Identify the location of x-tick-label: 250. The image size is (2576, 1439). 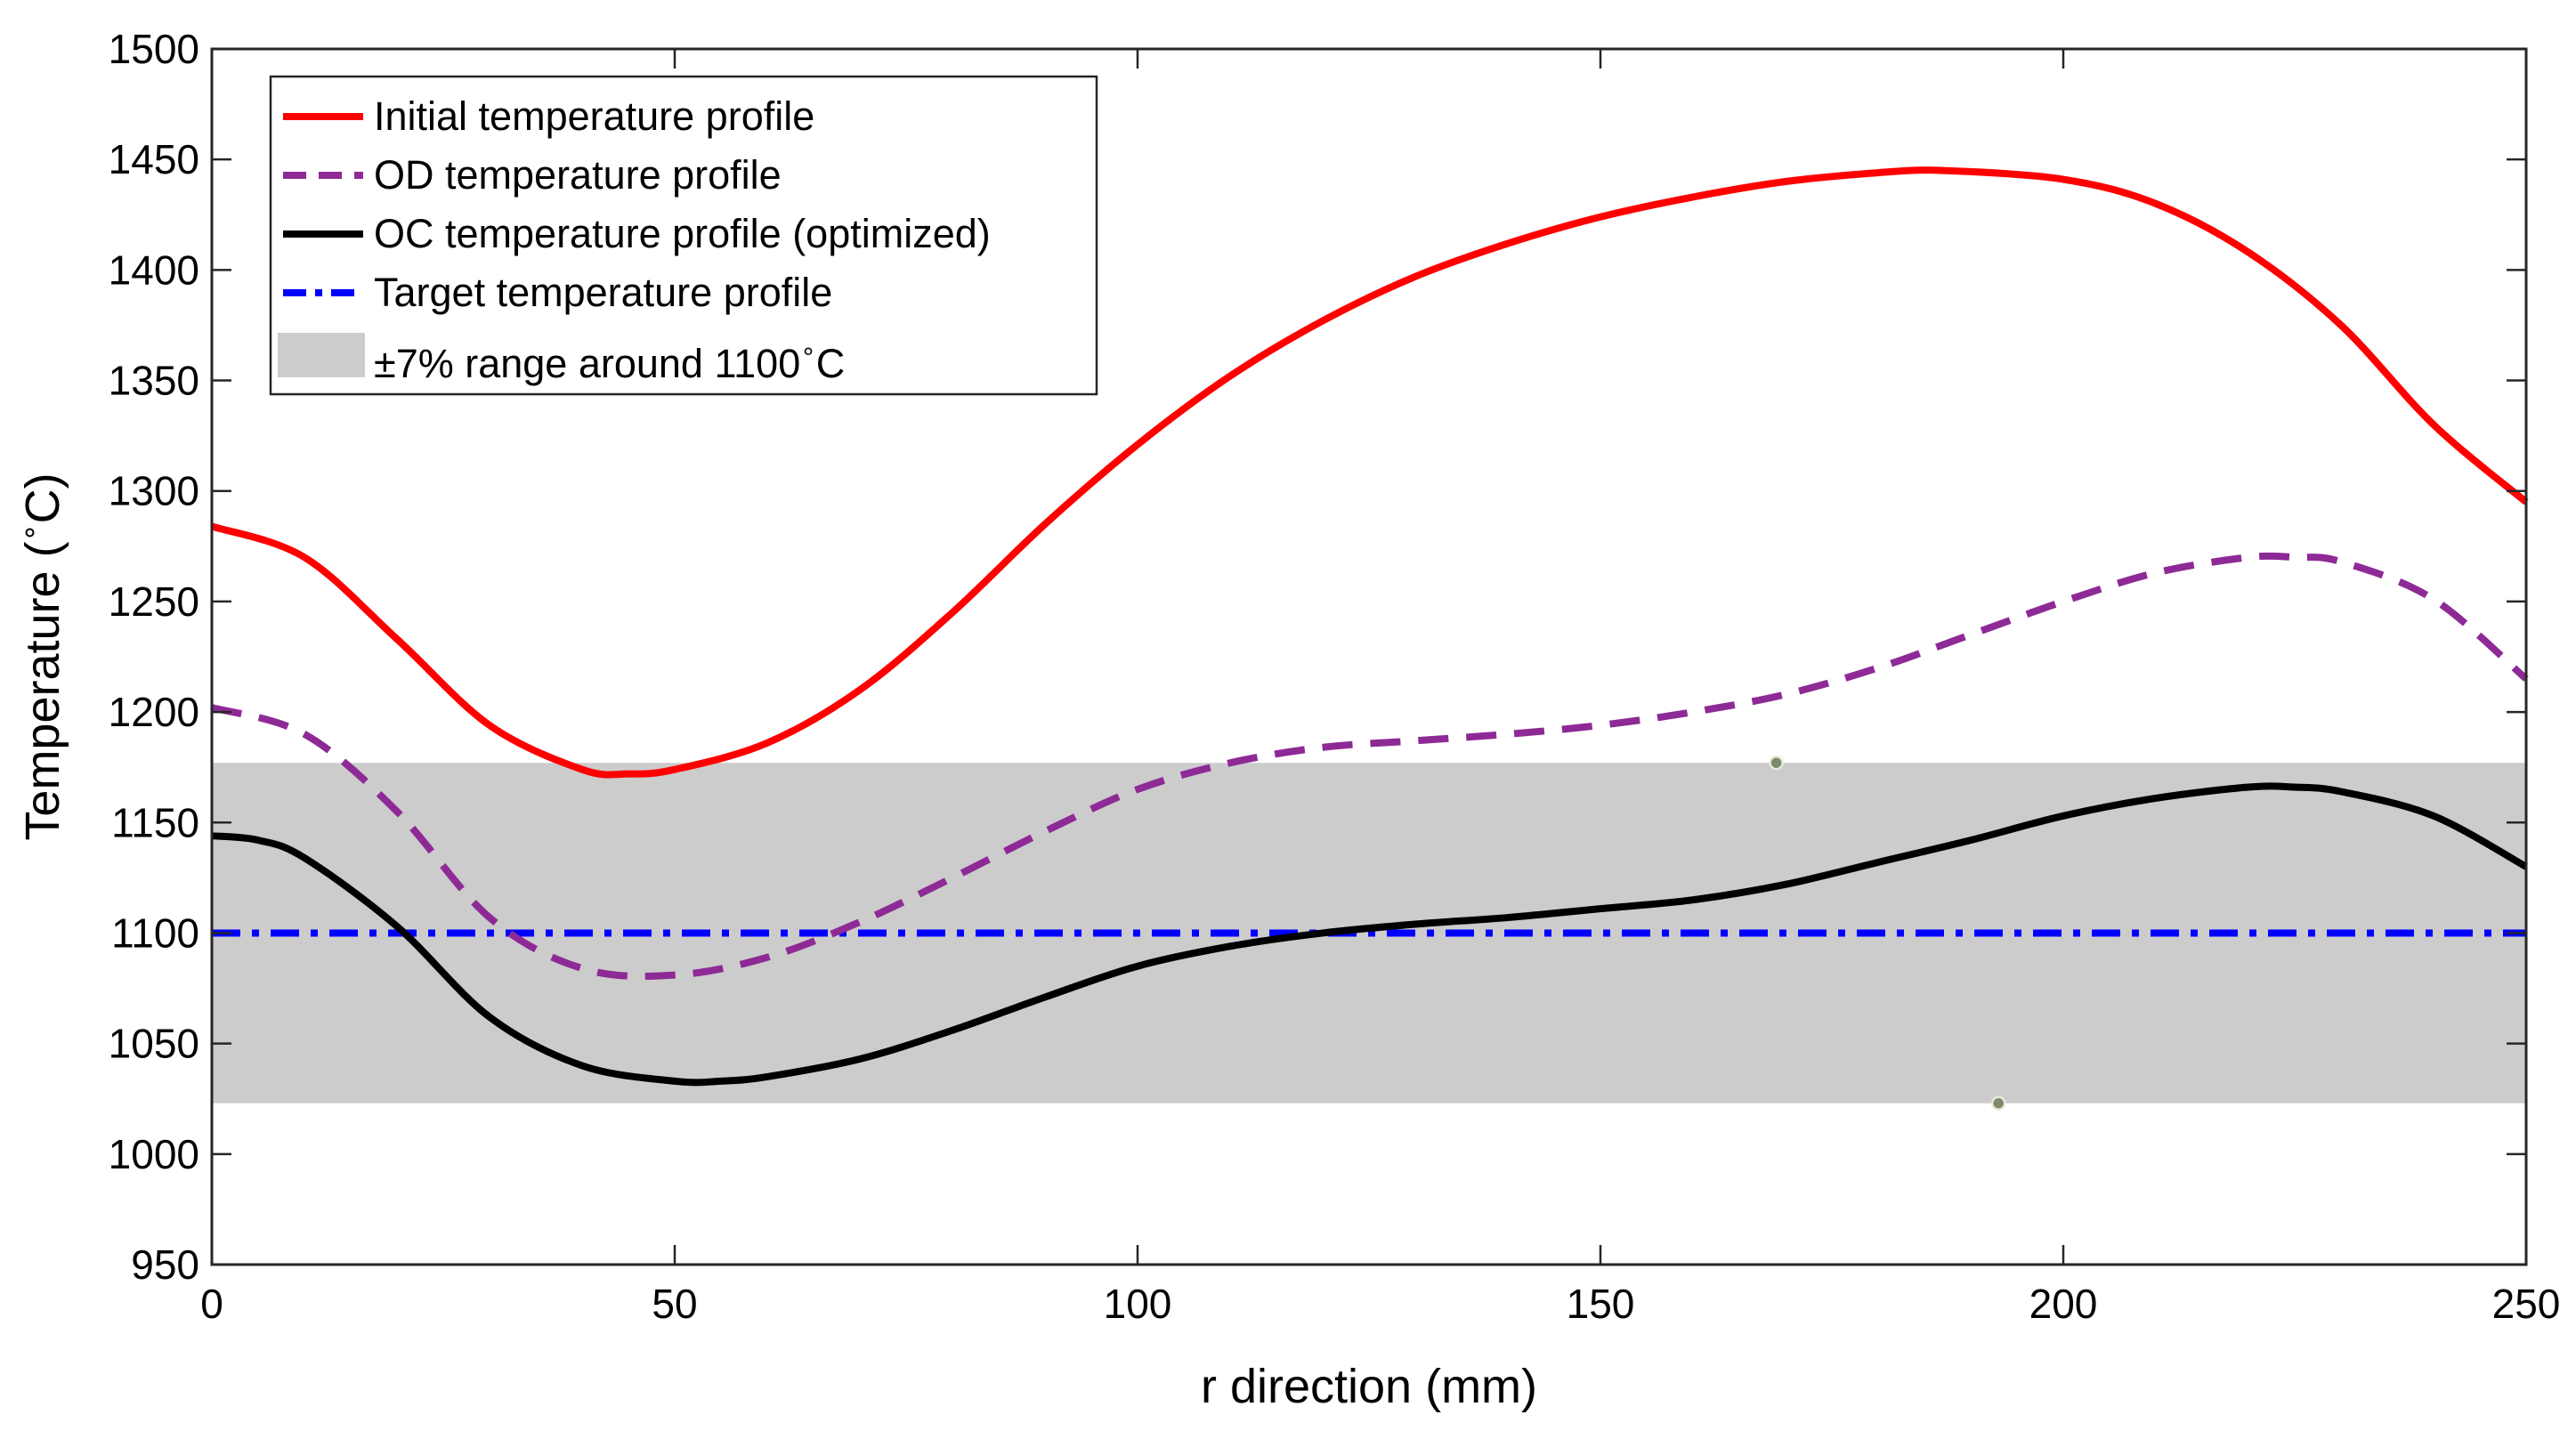
(2527, 1304).